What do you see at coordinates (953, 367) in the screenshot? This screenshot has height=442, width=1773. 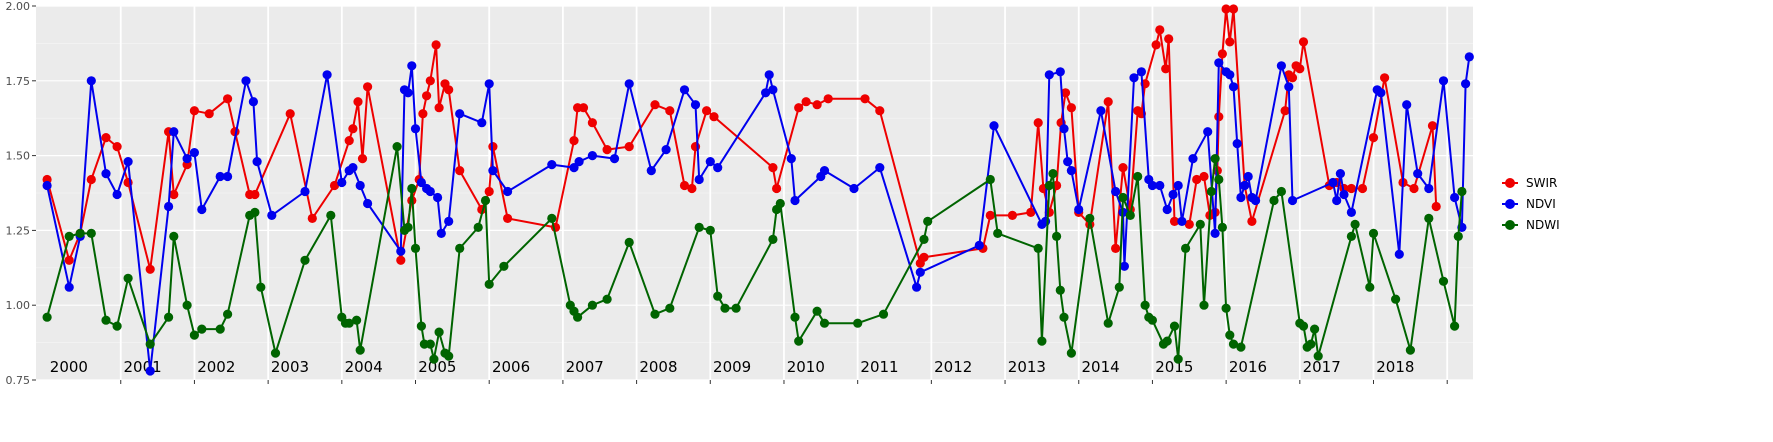 I see `year-label: 2012` at bounding box center [953, 367].